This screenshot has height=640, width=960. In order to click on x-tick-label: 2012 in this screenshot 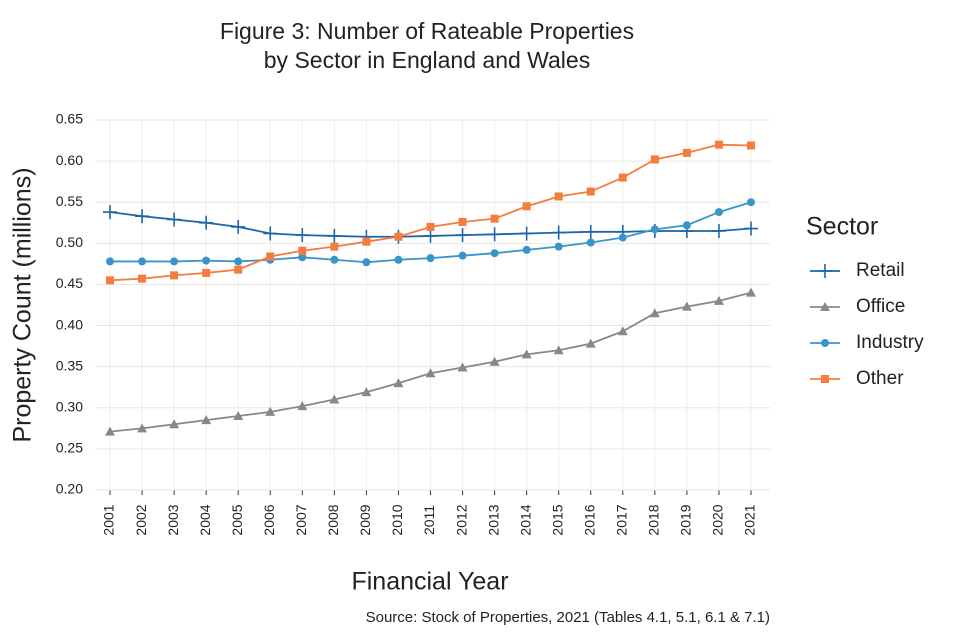, I will do `click(461, 519)`.